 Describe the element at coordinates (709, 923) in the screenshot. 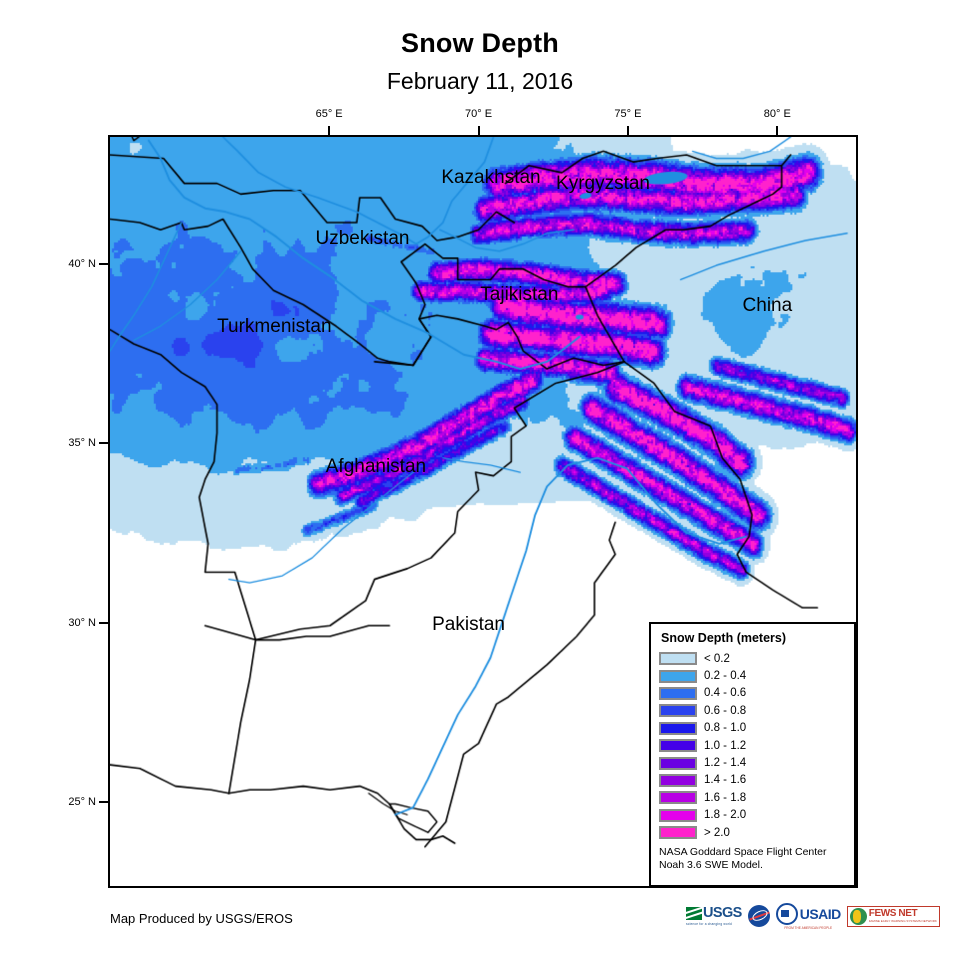

I see `usgs-logo-tagline: science for a changing world` at that location.